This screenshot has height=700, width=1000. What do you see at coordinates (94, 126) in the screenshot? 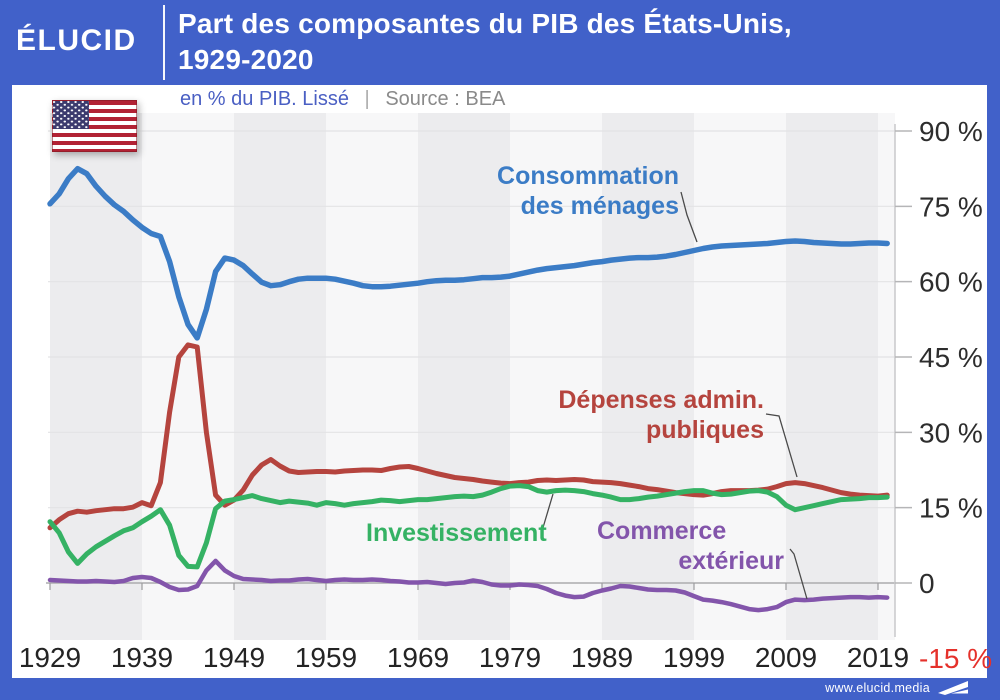
I see `us-flag` at bounding box center [94, 126].